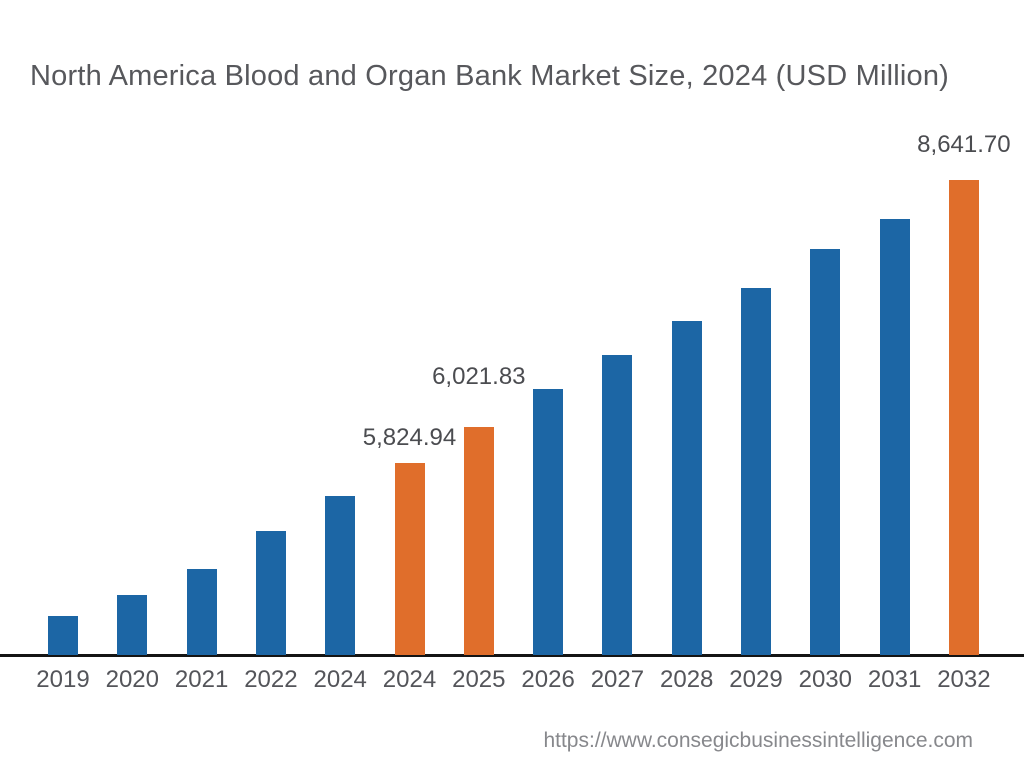 The height and width of the screenshot is (768, 1024). What do you see at coordinates (686, 679) in the screenshot?
I see `x-axis-label-2028-9: 2028` at bounding box center [686, 679].